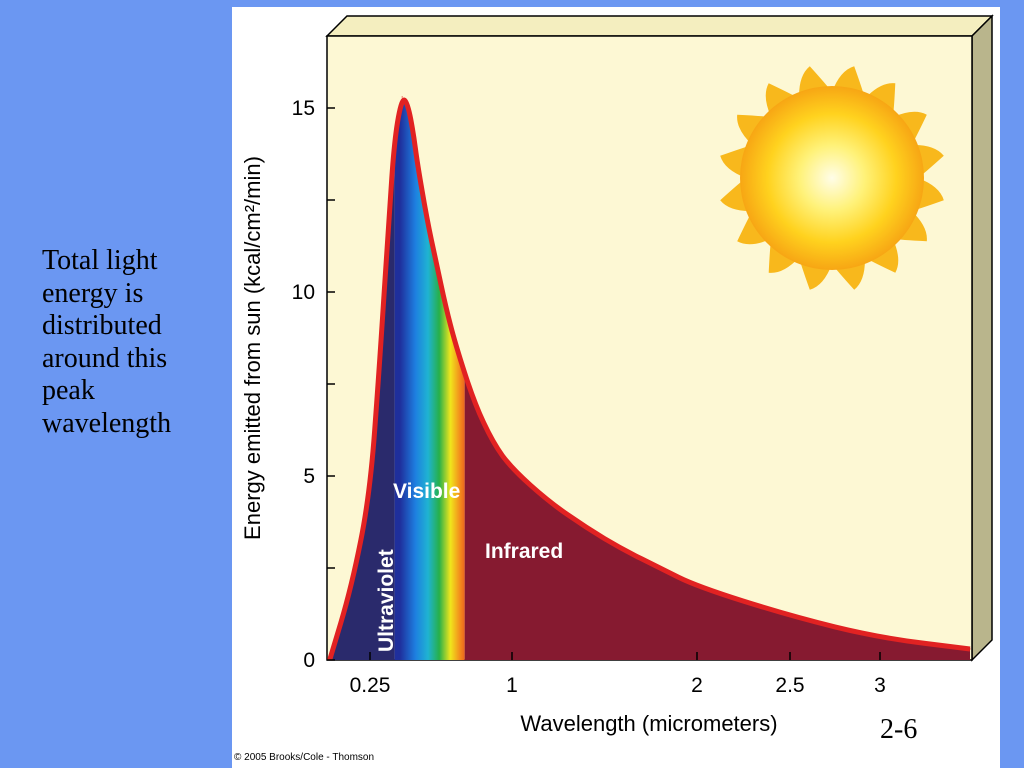 This screenshot has height=768, width=1024. What do you see at coordinates (426, 491) in the screenshot?
I see `band-label-visible: Visible` at bounding box center [426, 491].